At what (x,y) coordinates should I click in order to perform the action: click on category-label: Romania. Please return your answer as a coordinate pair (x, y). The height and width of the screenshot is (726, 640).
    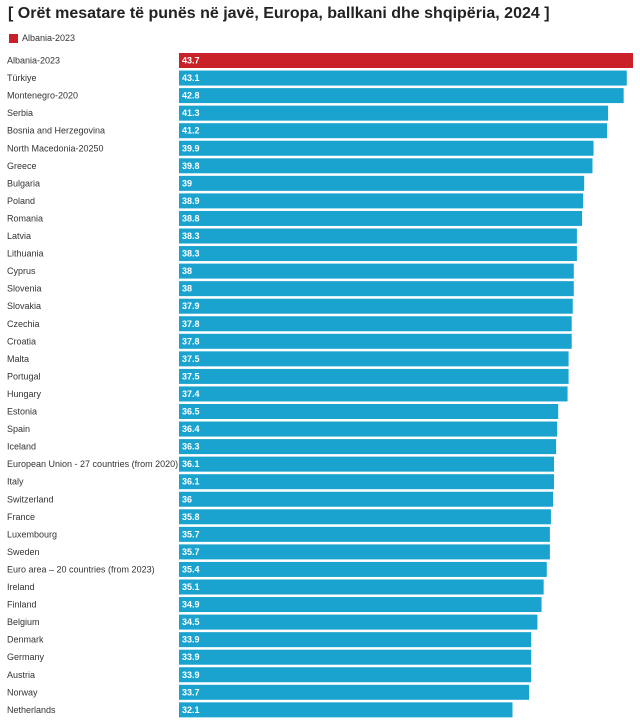
    Looking at the image, I should click on (25, 218).